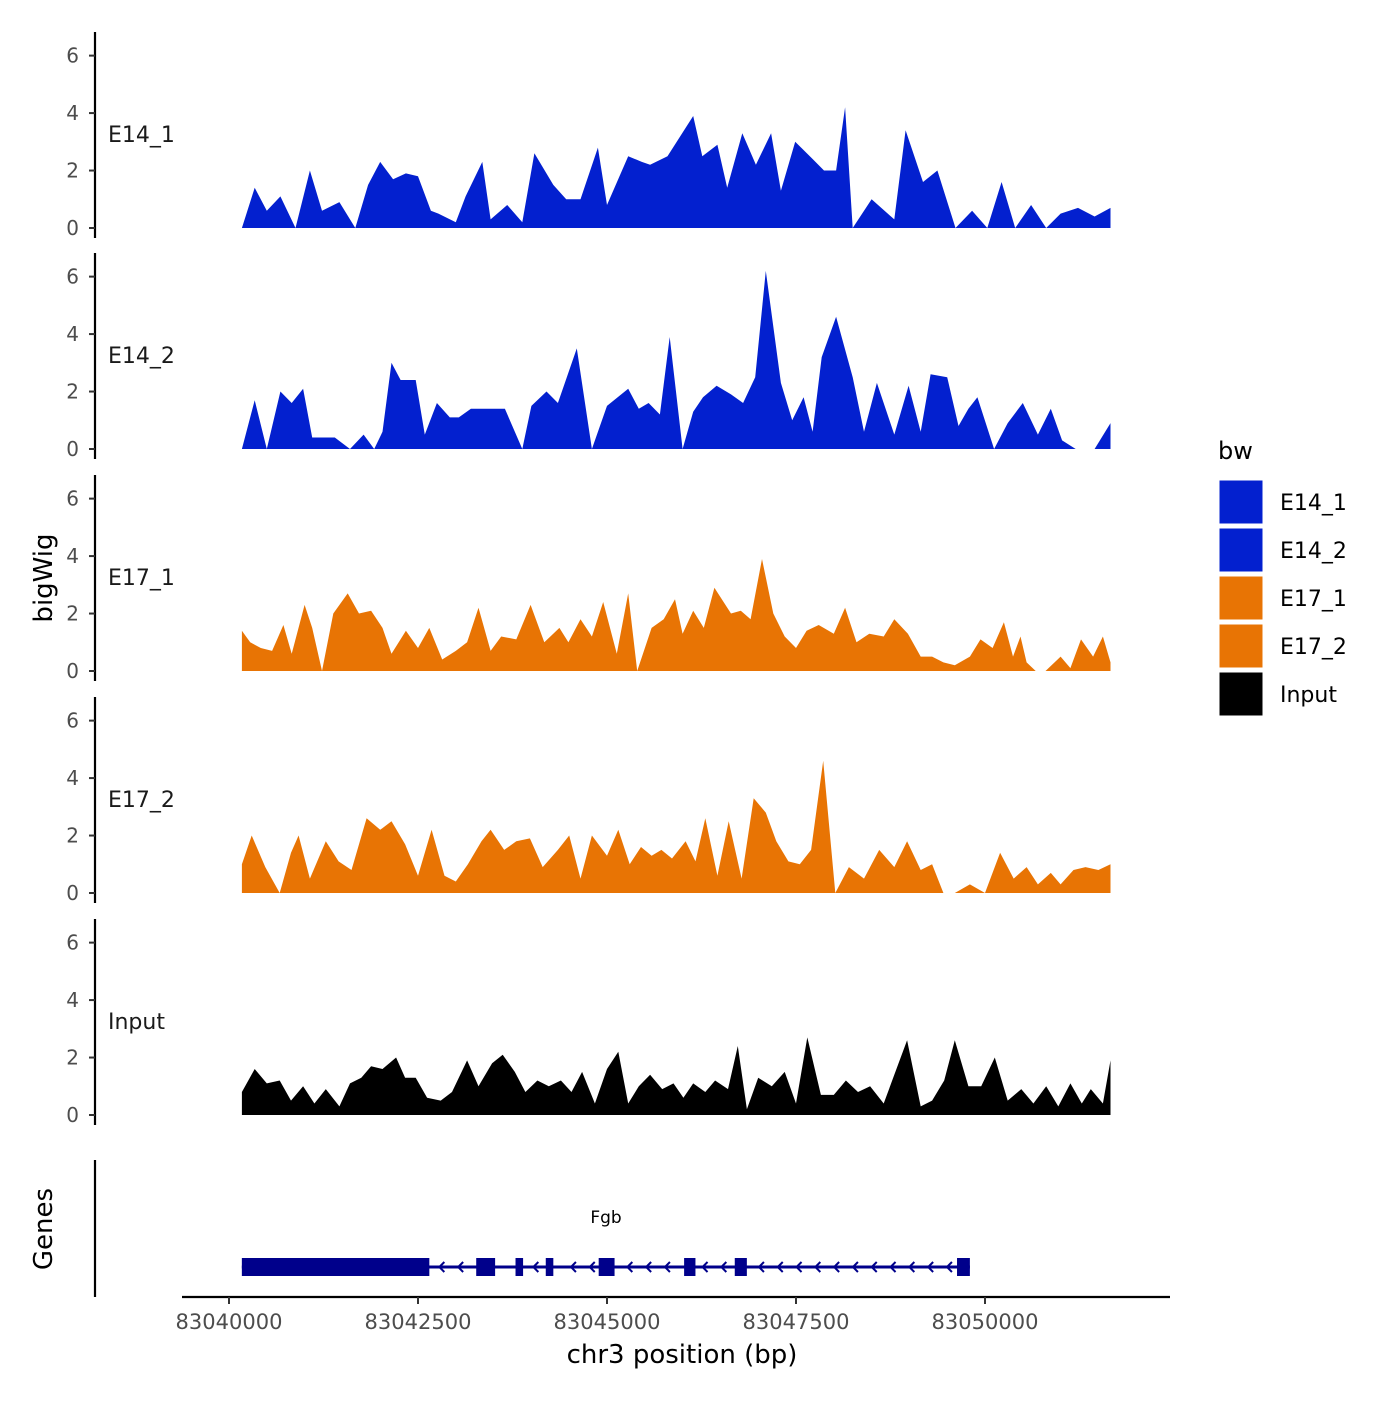 The image size is (1400, 1404). Describe the element at coordinates (796, 1322) in the screenshot. I see `x-tick-label: 83047500` at that location.